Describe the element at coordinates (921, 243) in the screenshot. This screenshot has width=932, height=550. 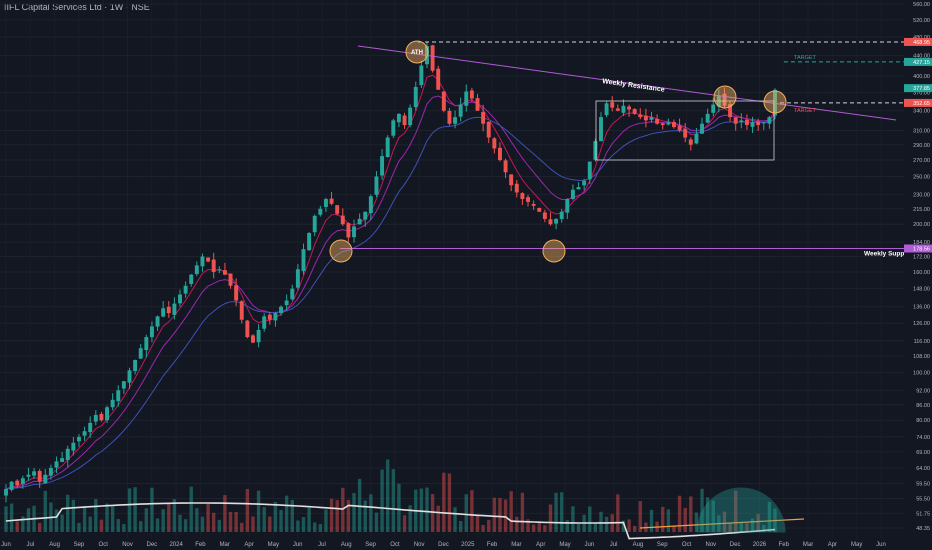
I see `y-tick-label: 184.00` at that location.